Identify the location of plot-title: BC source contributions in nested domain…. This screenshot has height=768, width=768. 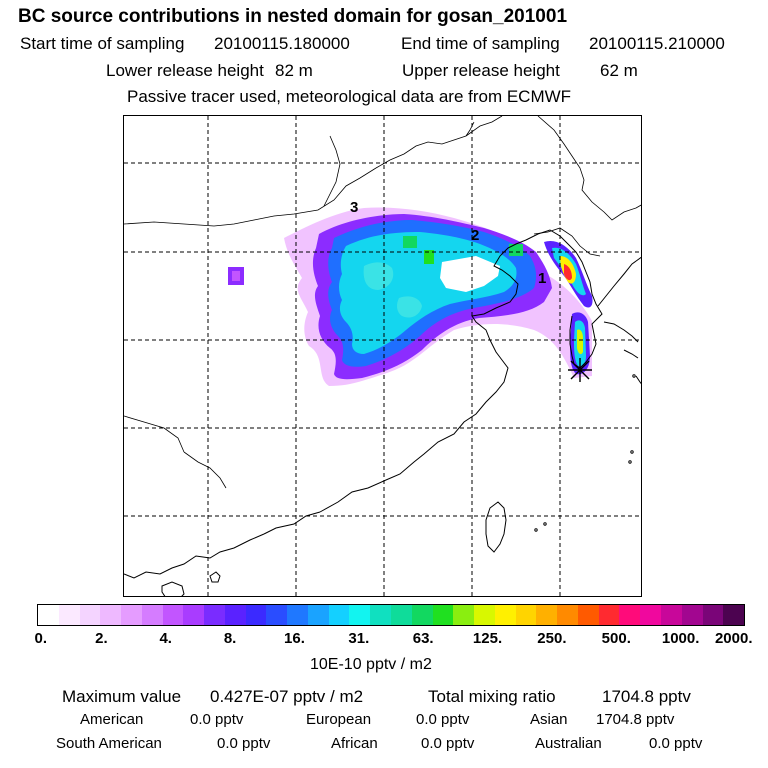
(293, 16).